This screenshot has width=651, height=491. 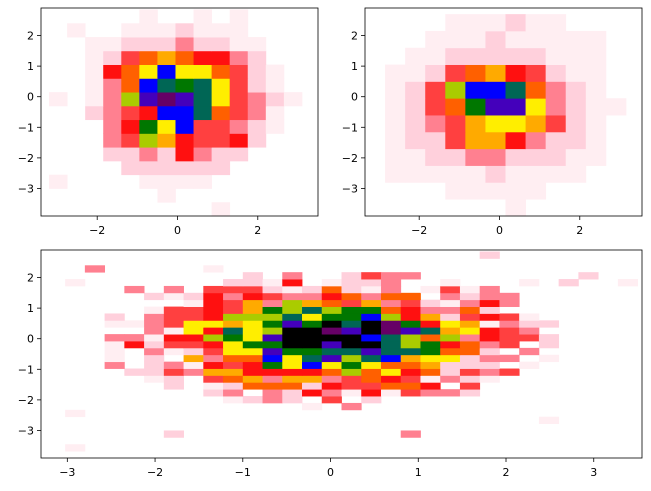 What do you see at coordinates (97, 230) in the screenshot?
I see `top-left-x-tick-label: −2` at bounding box center [97, 230].